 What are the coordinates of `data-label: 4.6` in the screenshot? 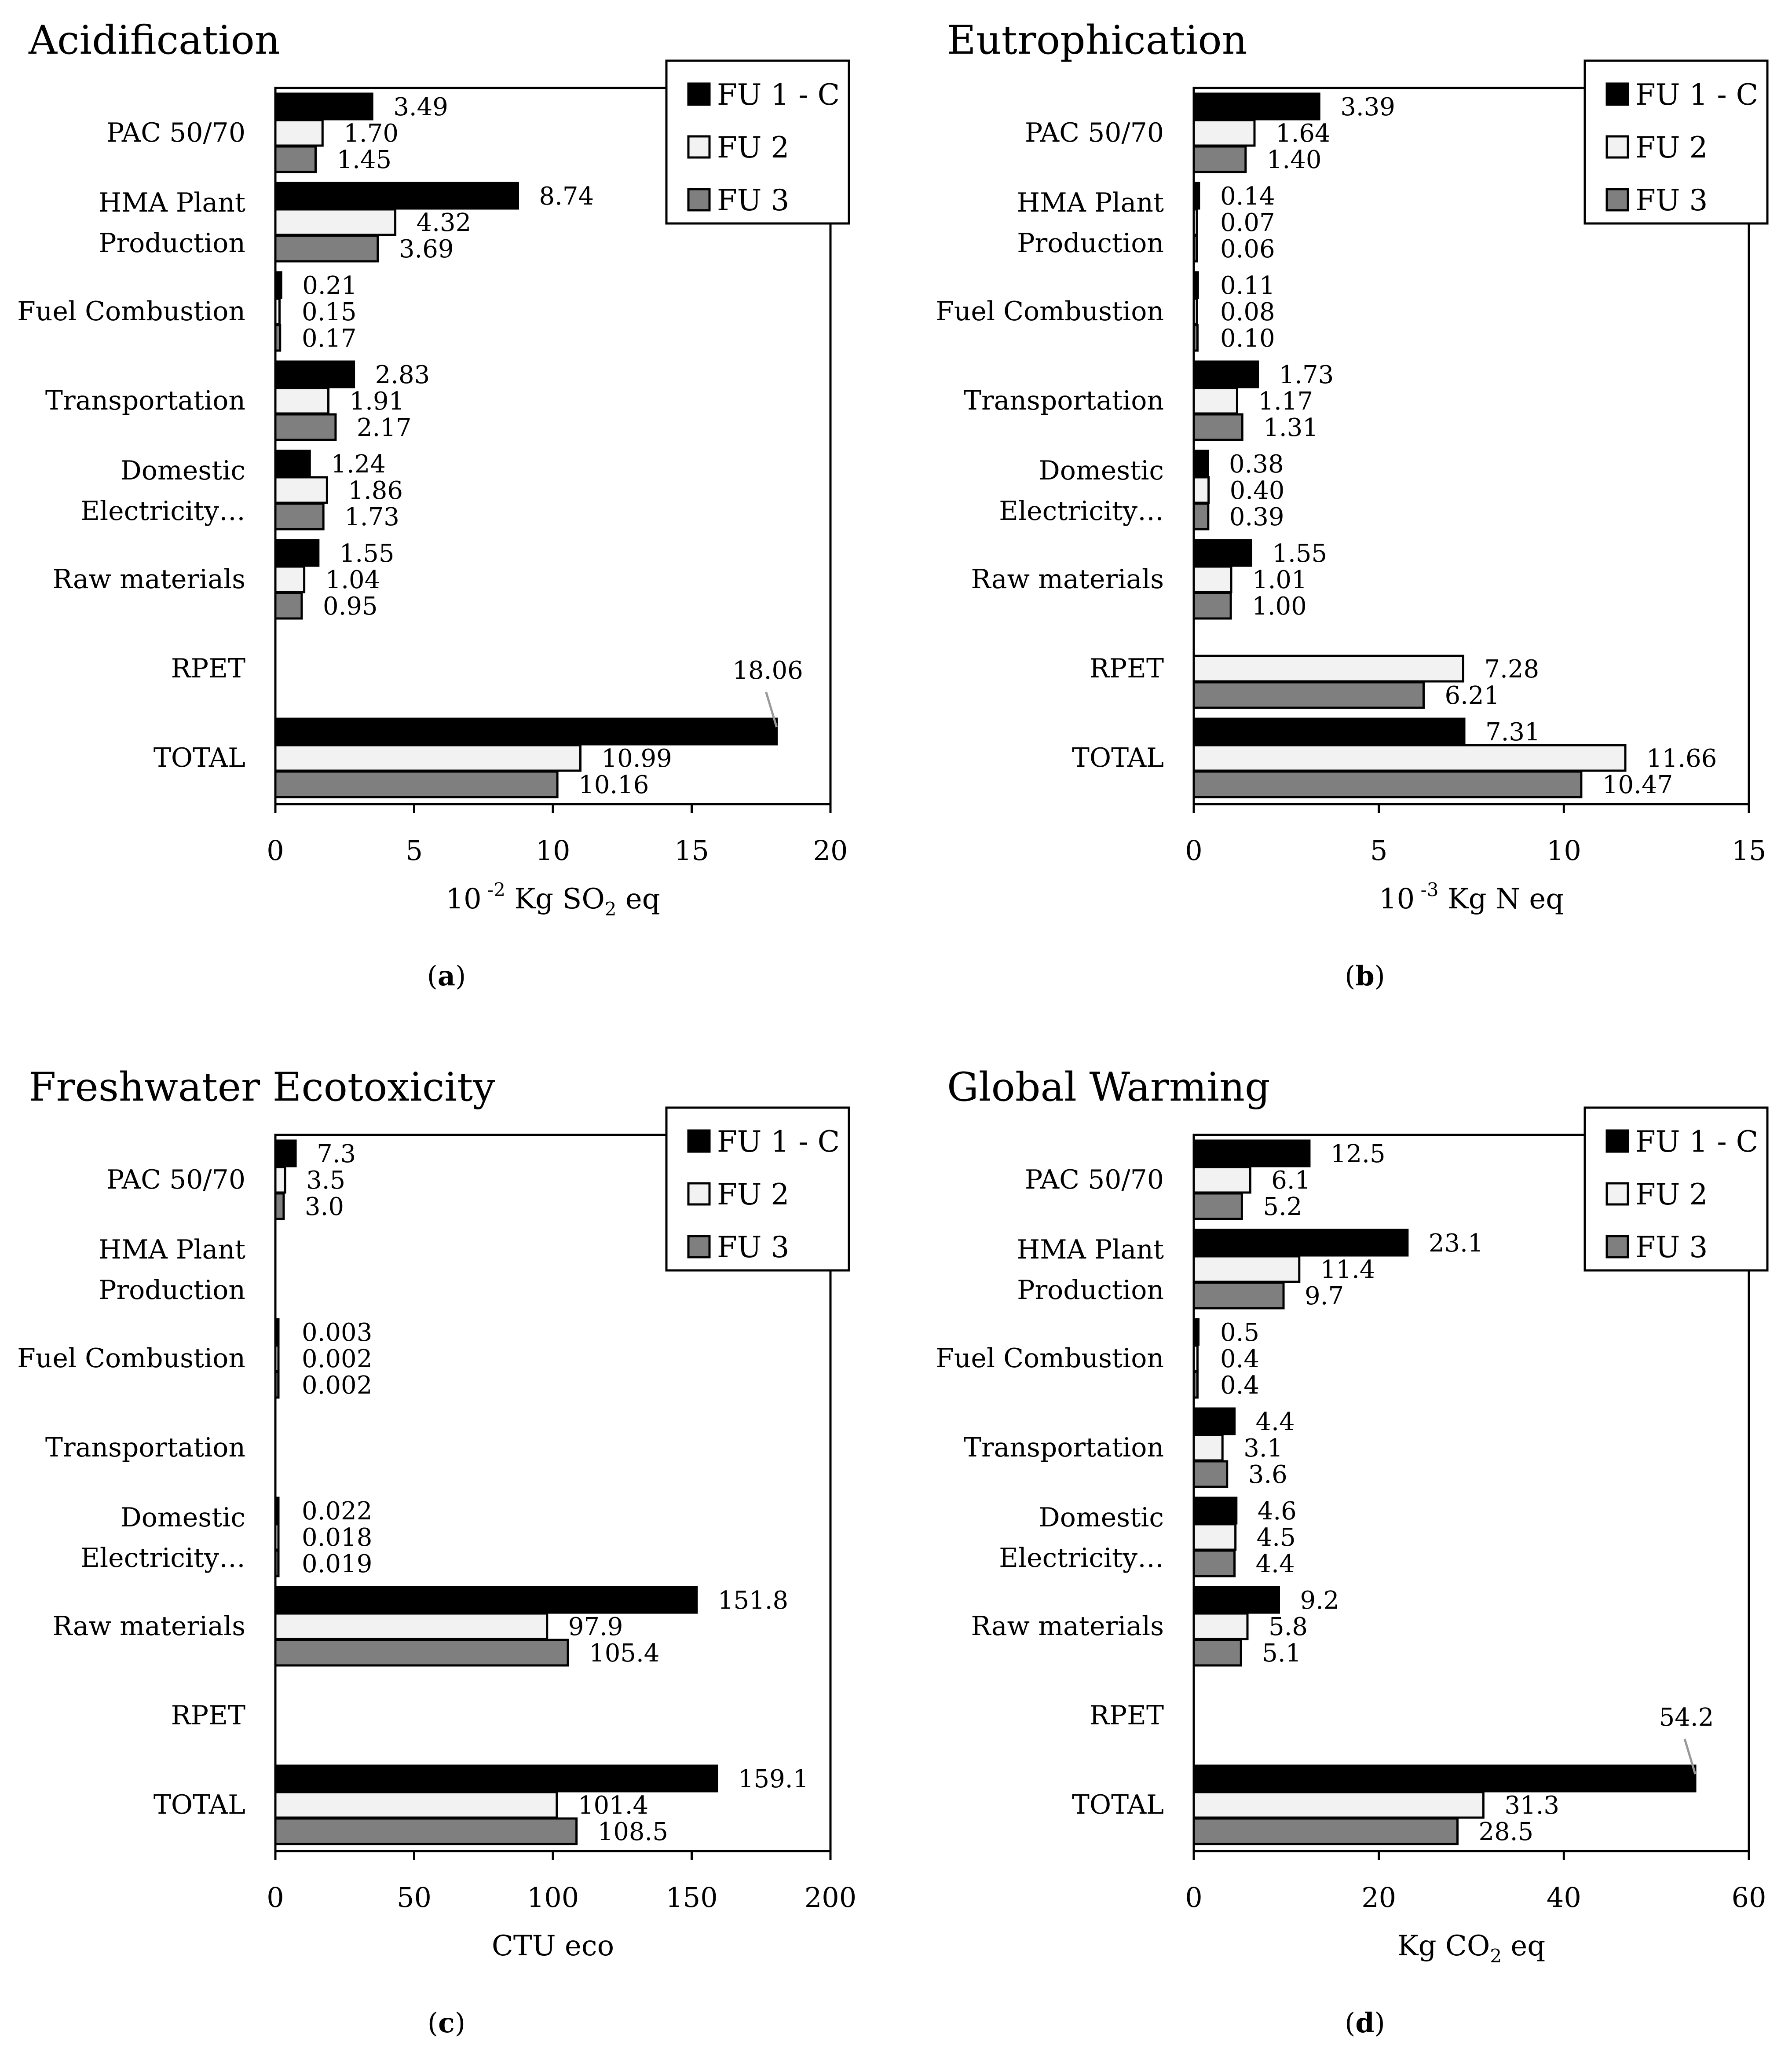 It's located at (1277, 1511).